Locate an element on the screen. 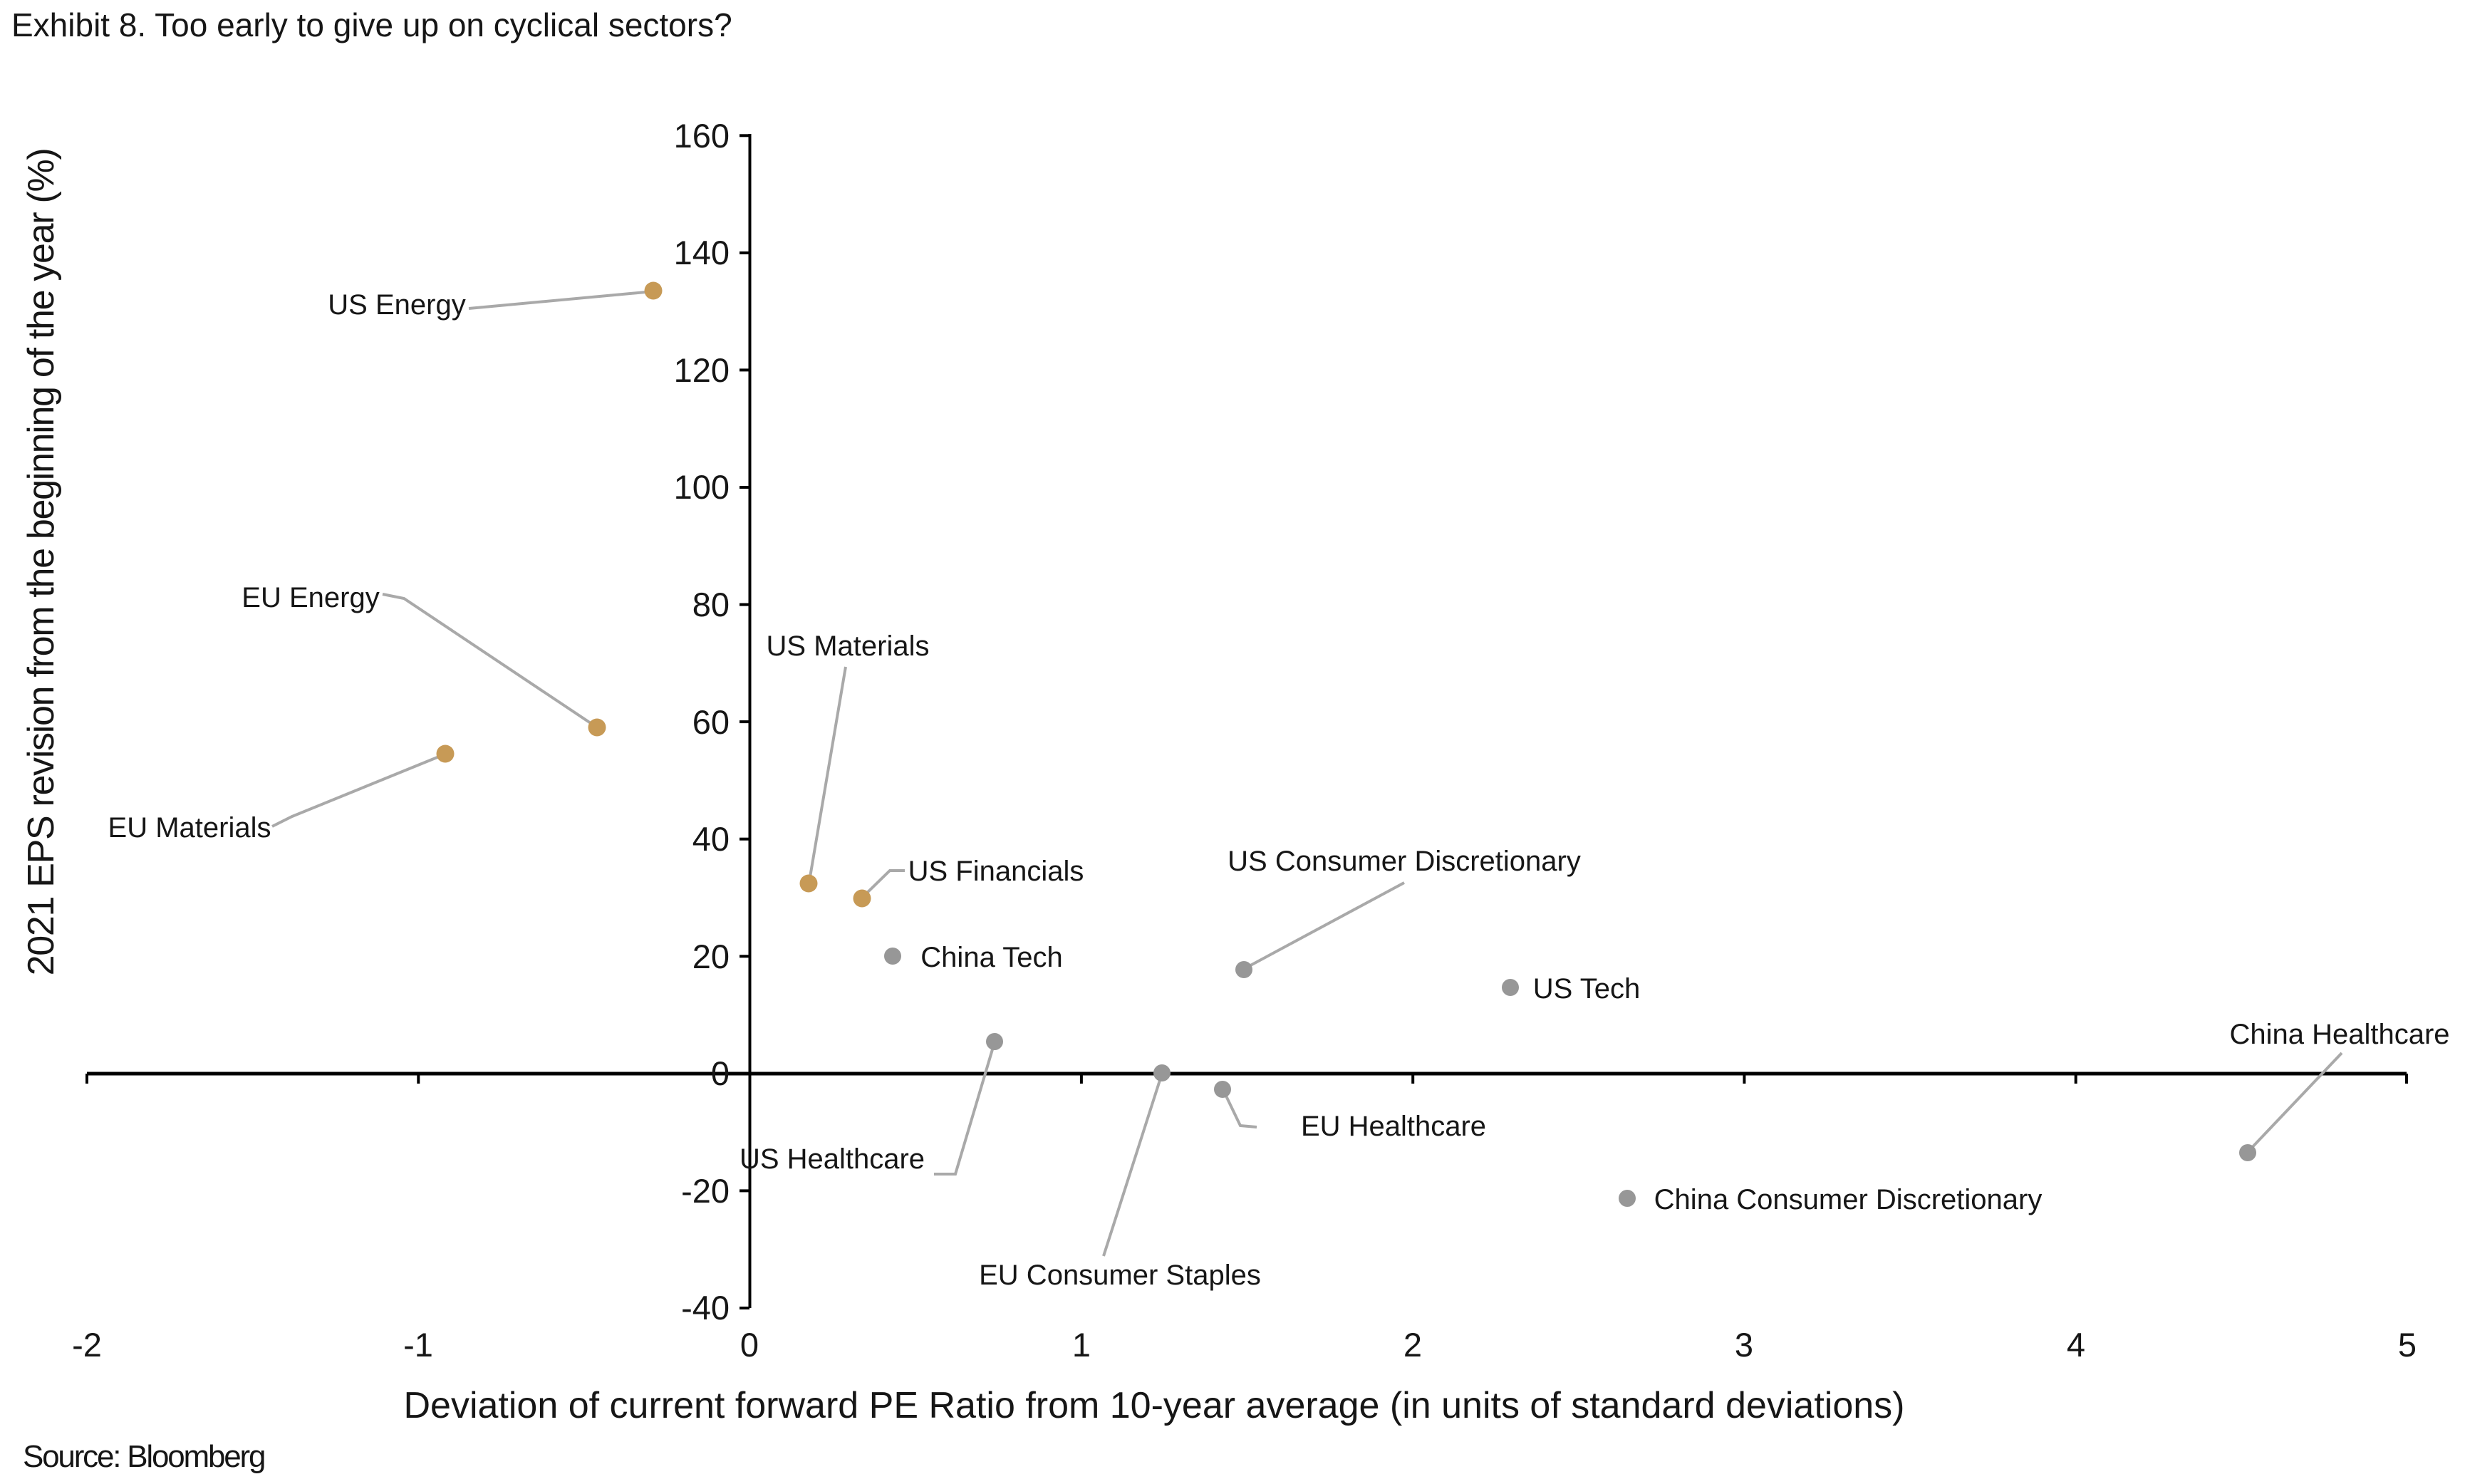 This screenshot has width=2465, height=1484. svg-text: 160 is located at coordinates (702, 136).